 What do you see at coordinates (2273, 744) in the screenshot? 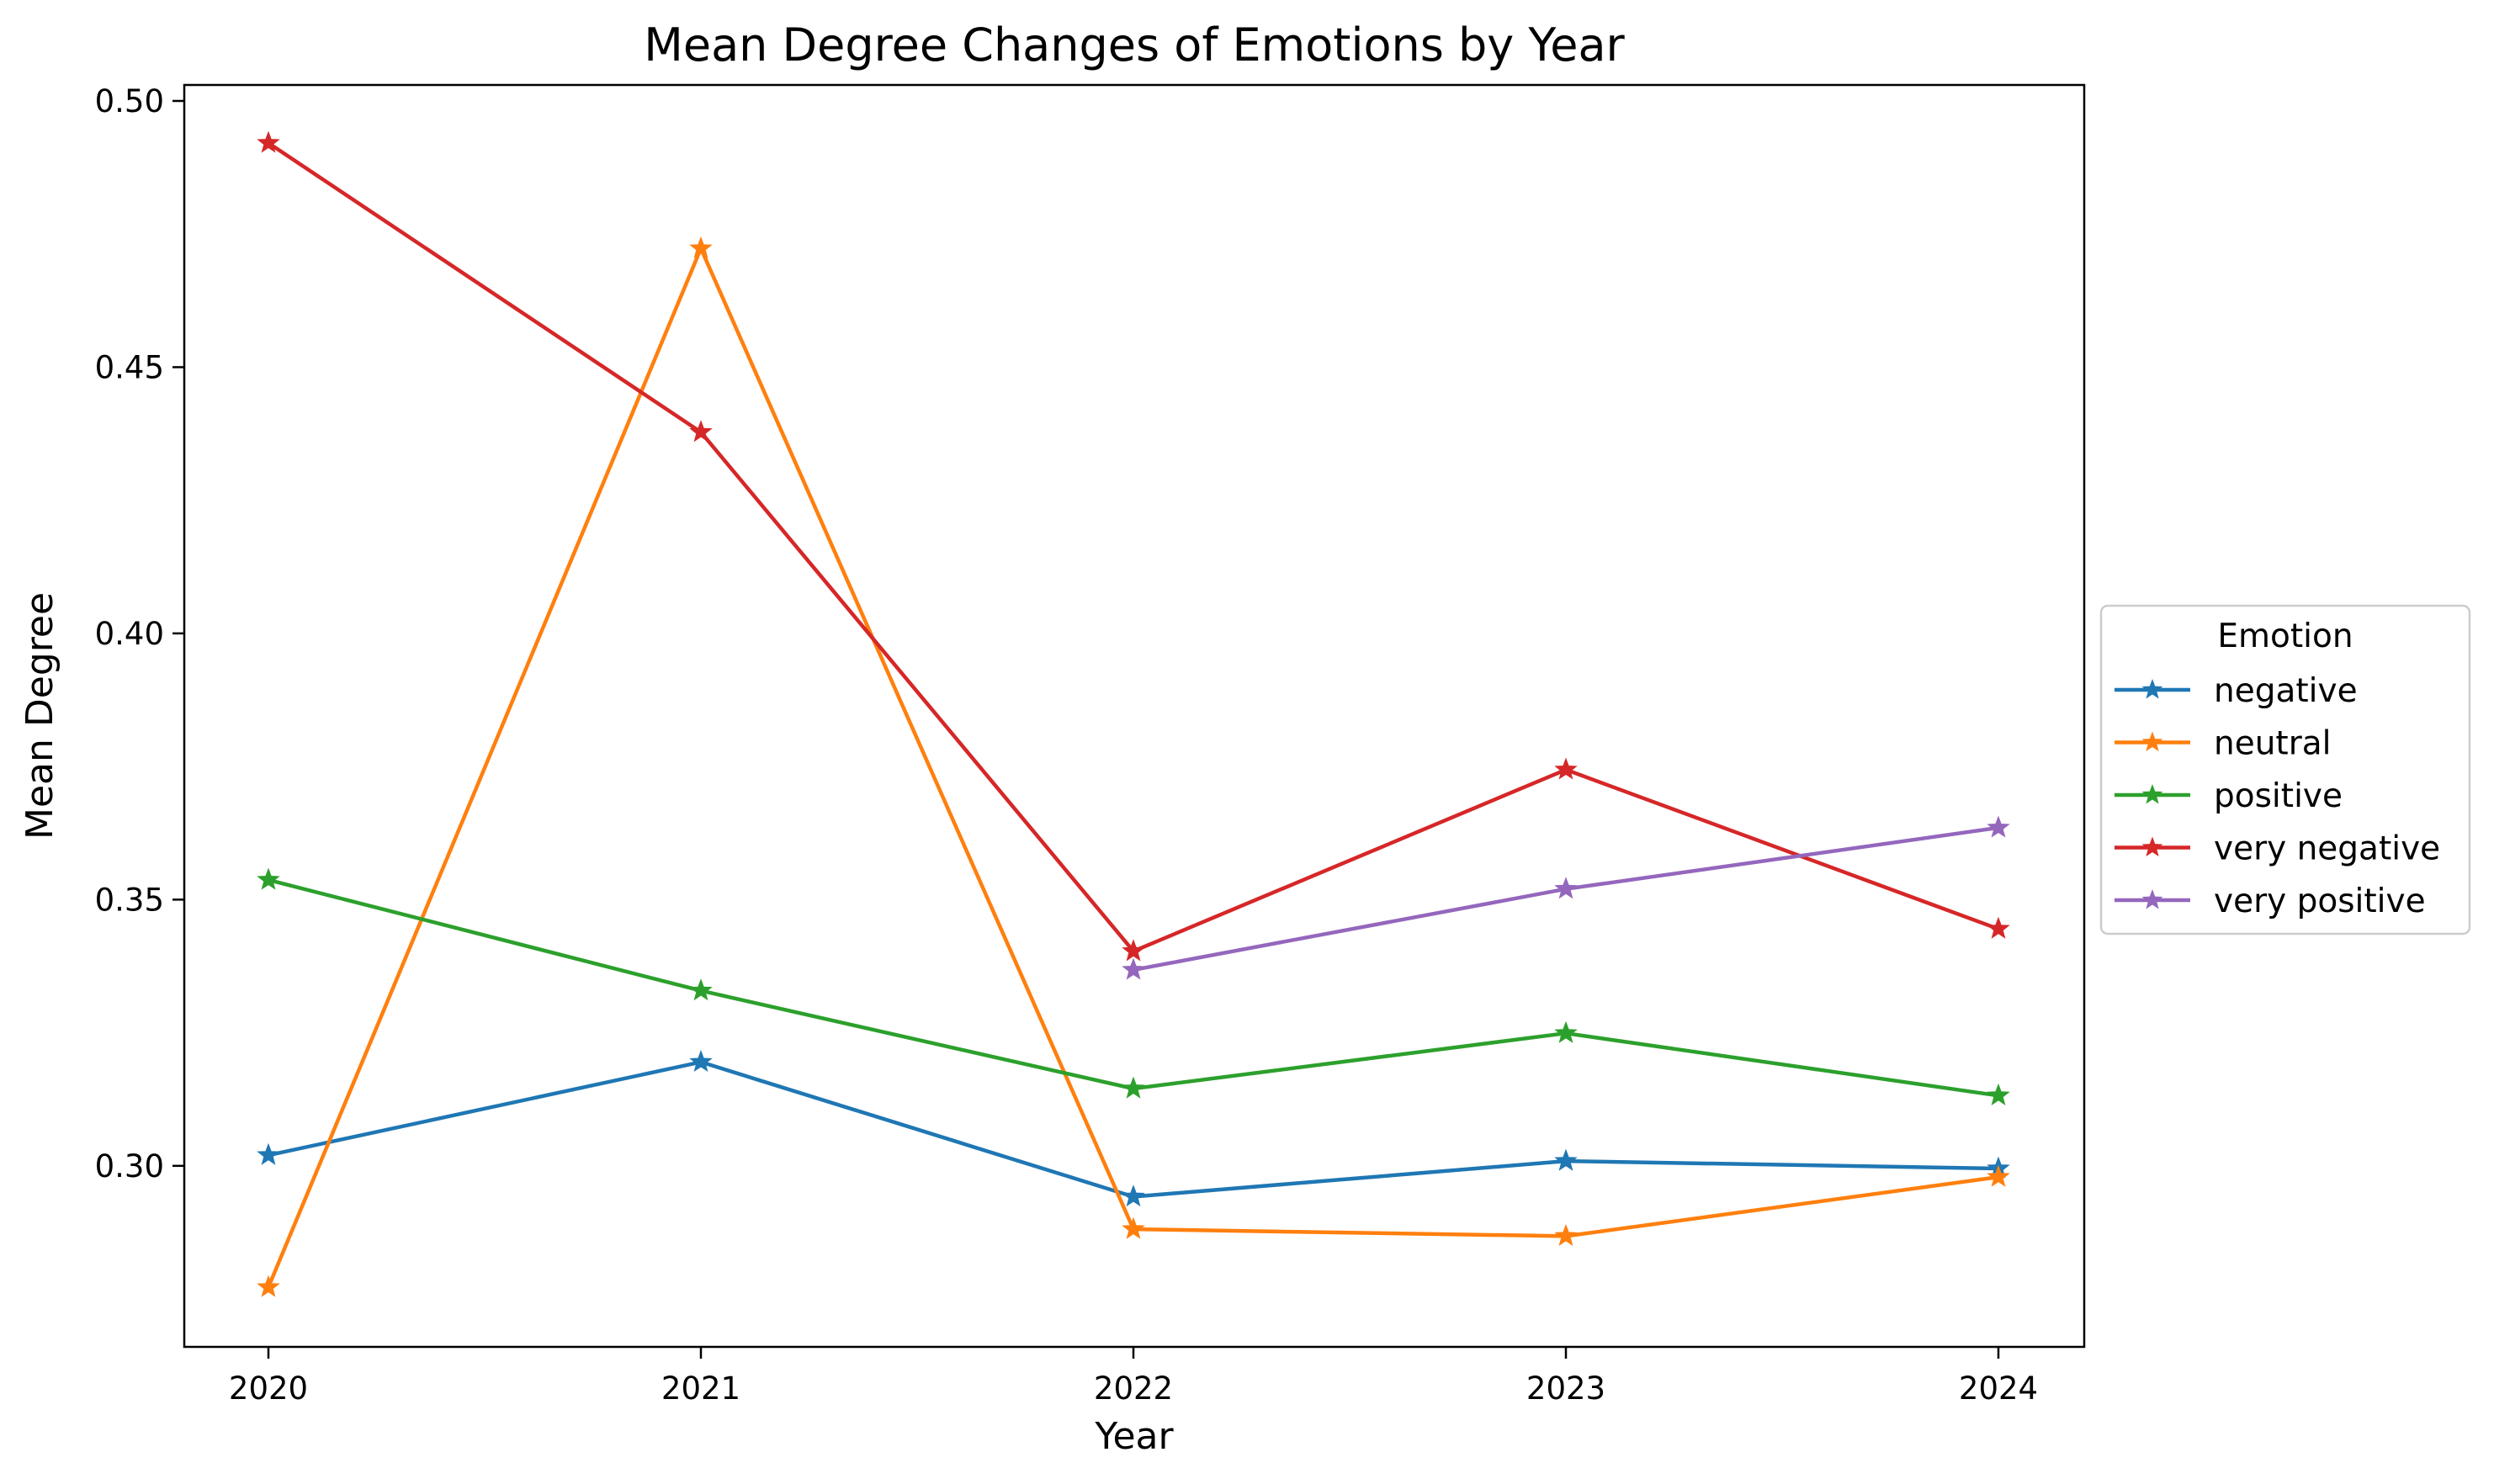
I see `legend-label: neutral` at bounding box center [2273, 744].